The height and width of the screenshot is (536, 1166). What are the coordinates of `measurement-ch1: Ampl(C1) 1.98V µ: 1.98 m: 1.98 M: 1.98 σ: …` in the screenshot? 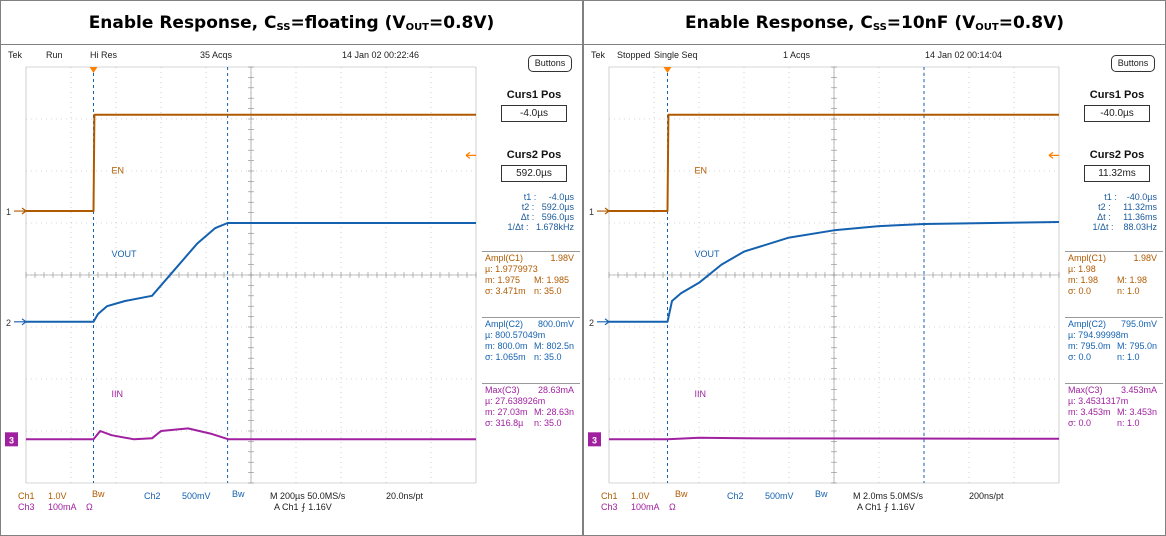 It's located at (1114, 274).